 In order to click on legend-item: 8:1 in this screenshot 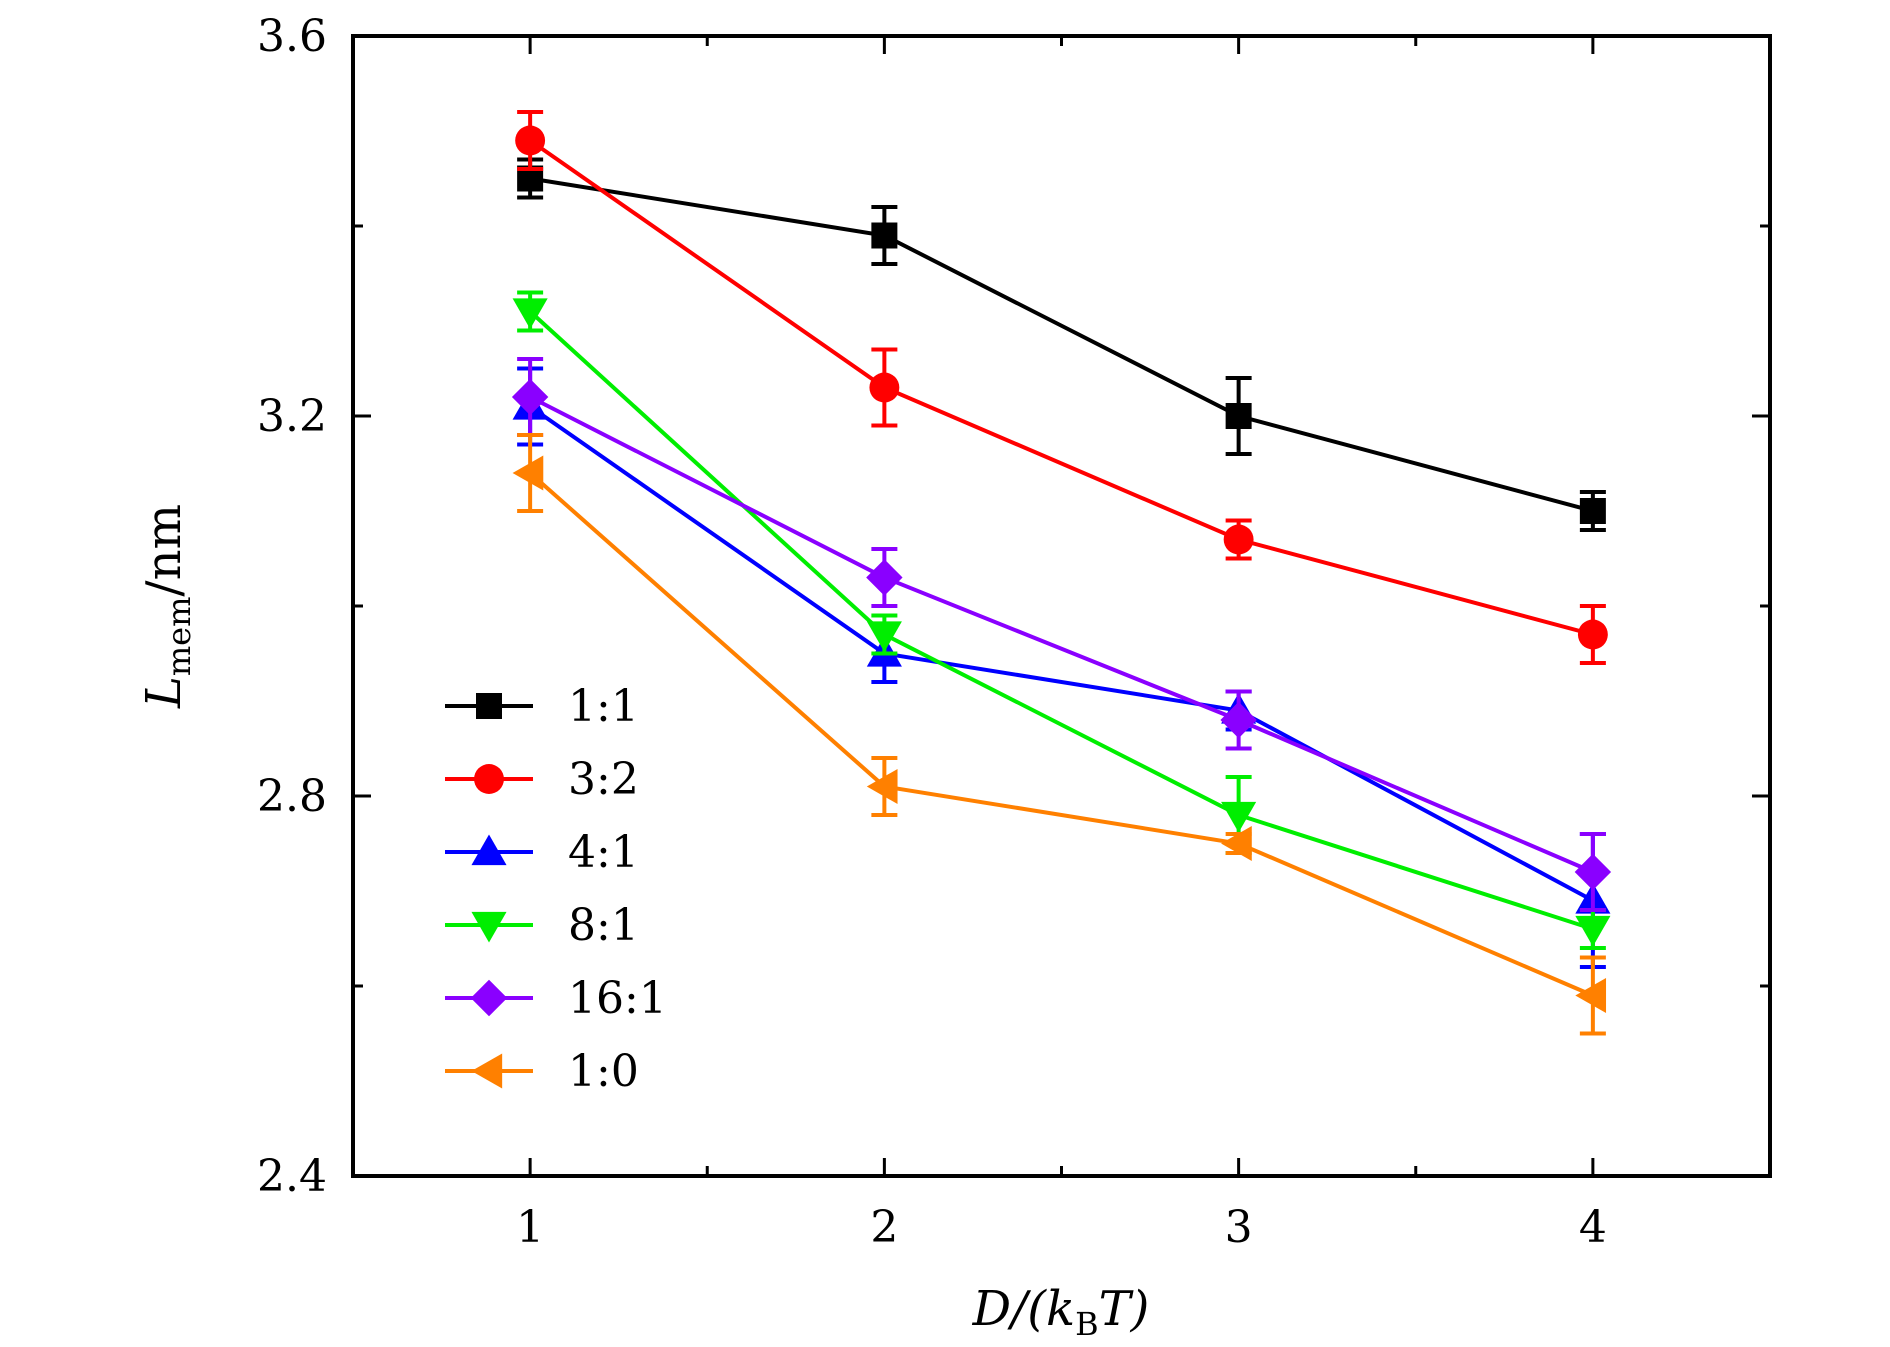, I will do `click(542, 925)`.